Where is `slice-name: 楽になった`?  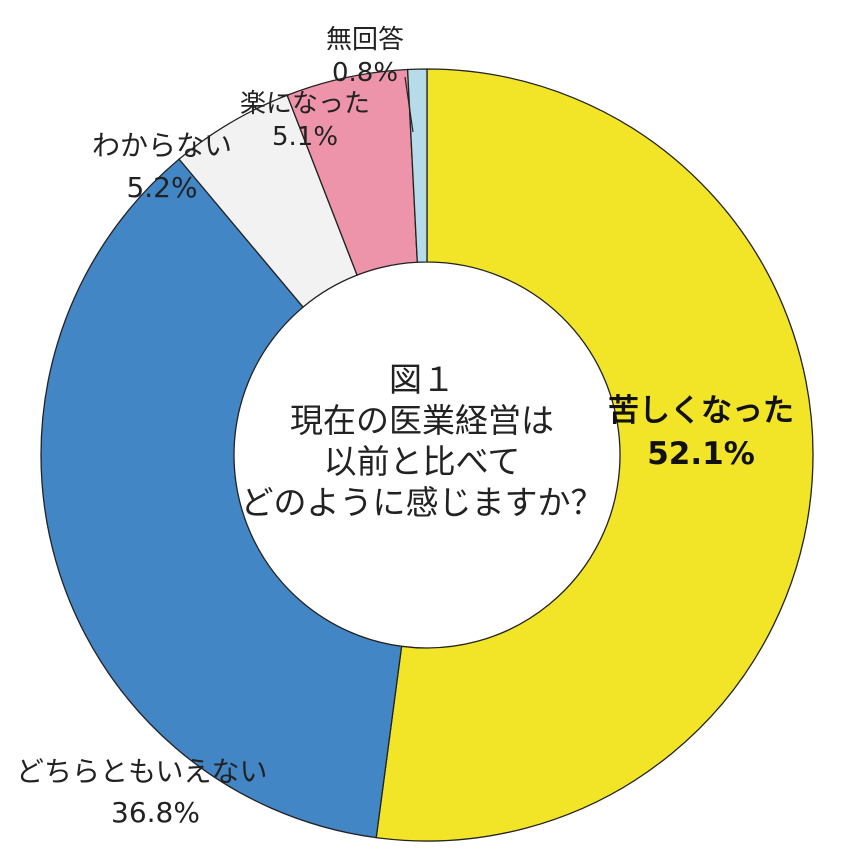
slice-name: 楽になった is located at coordinates (305, 104).